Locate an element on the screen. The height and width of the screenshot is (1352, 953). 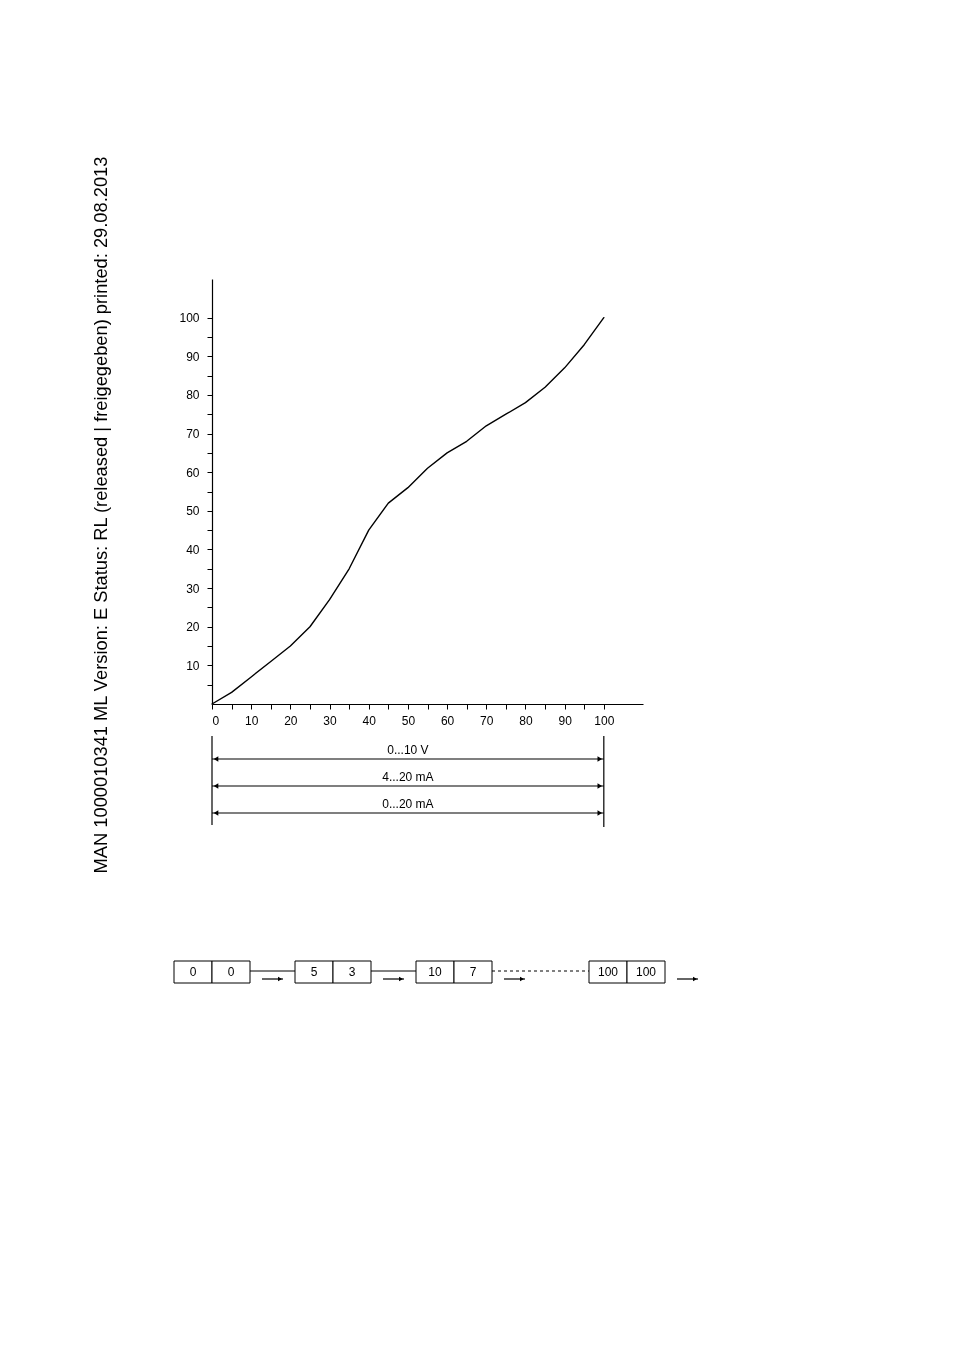
text: 3 is located at coordinates (352, 972).